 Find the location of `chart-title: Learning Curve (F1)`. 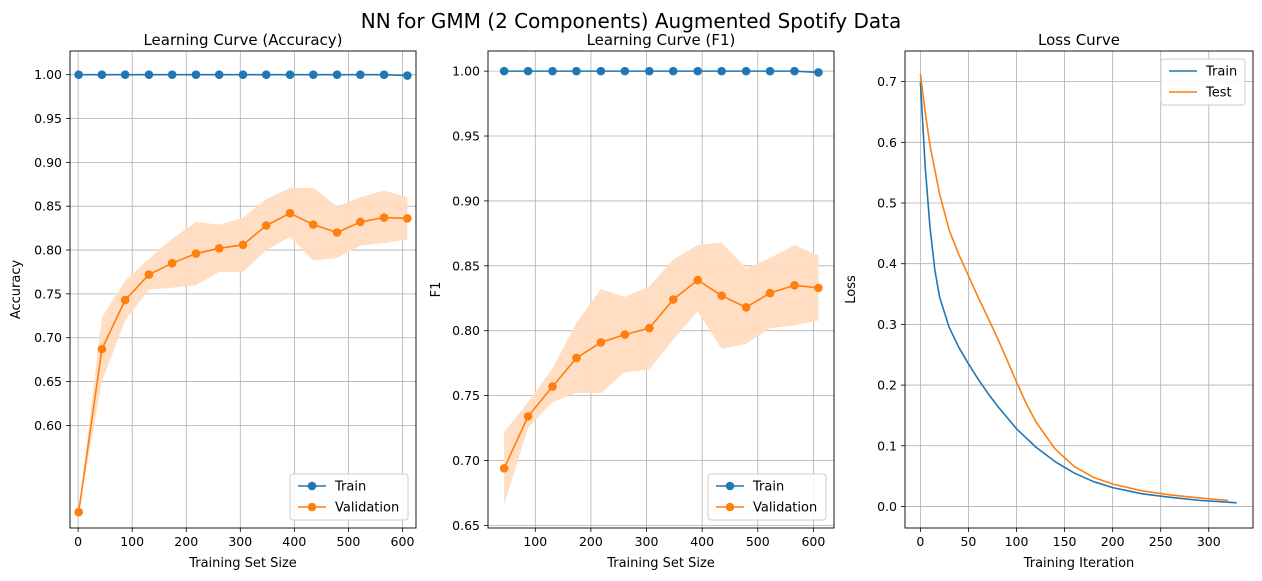

chart-title: Learning Curve (F1) is located at coordinates (661, 40).